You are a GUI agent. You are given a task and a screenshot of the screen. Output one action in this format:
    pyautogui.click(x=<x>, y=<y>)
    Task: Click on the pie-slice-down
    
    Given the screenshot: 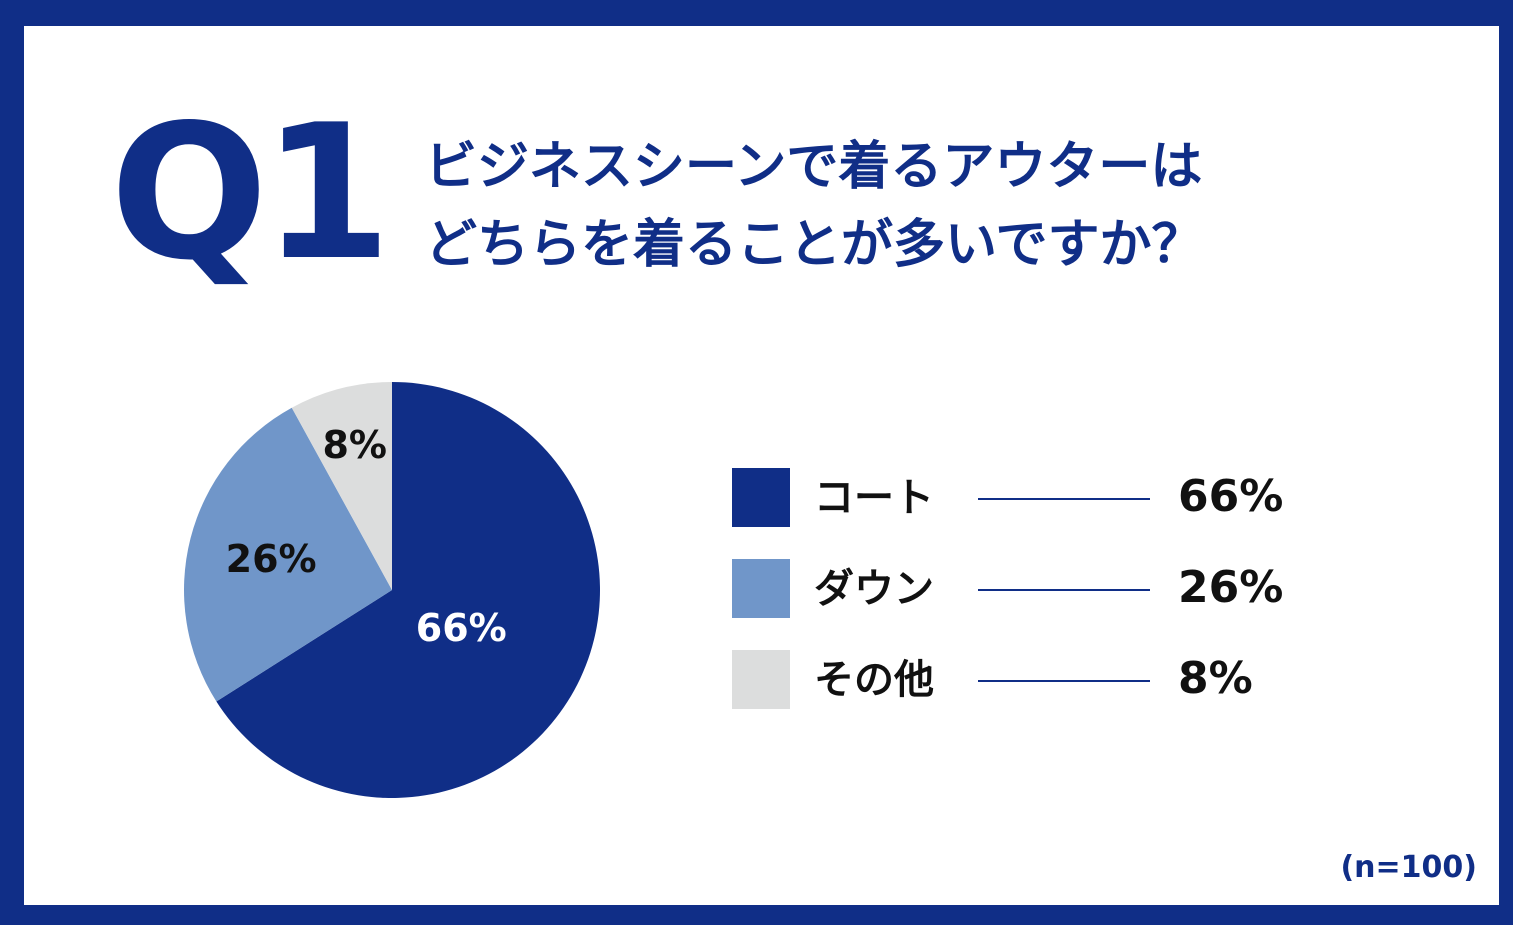 What is the action you would take?
    pyautogui.click(x=288, y=554)
    